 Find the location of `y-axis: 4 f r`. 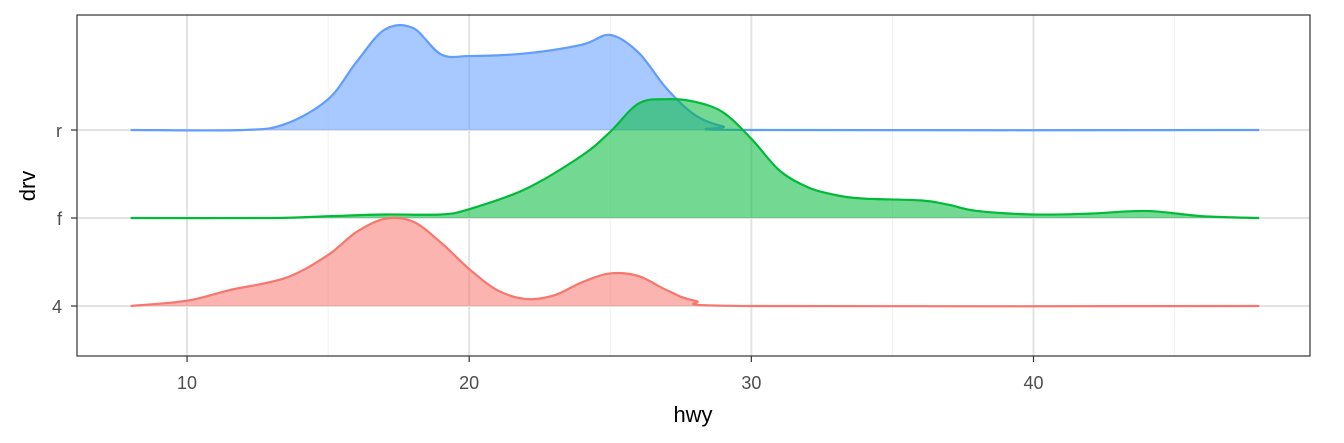

y-axis: 4 f r is located at coordinates (64, 219).